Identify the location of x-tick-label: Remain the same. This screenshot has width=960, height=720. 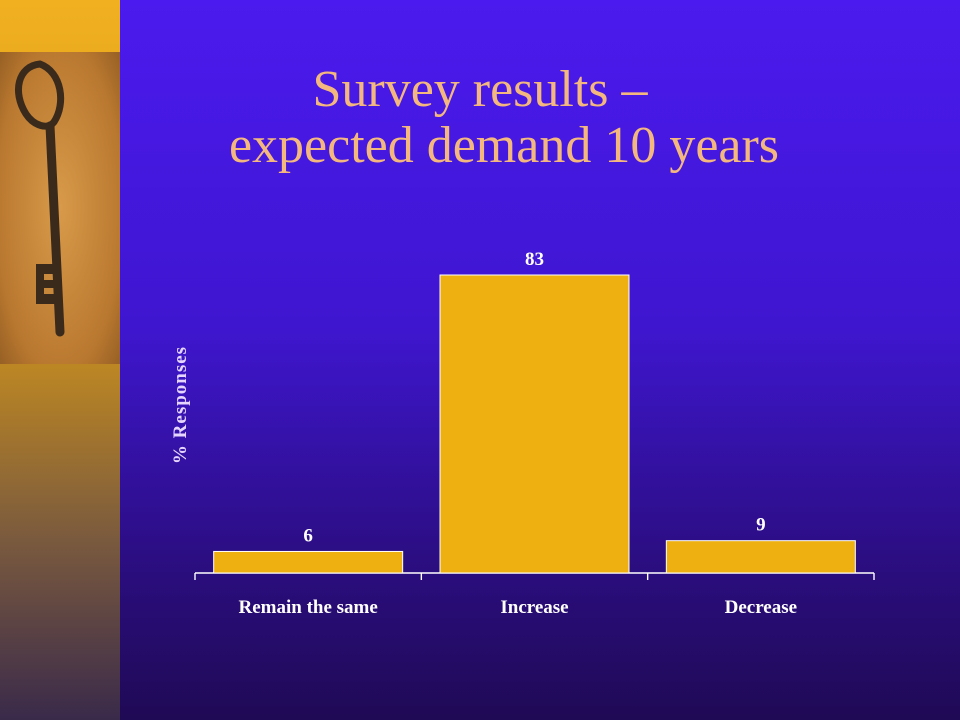
(308, 607).